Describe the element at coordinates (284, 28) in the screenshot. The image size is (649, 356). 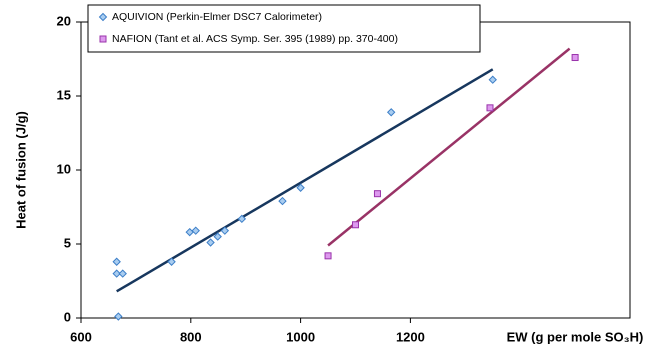
I see `legend-box` at that location.